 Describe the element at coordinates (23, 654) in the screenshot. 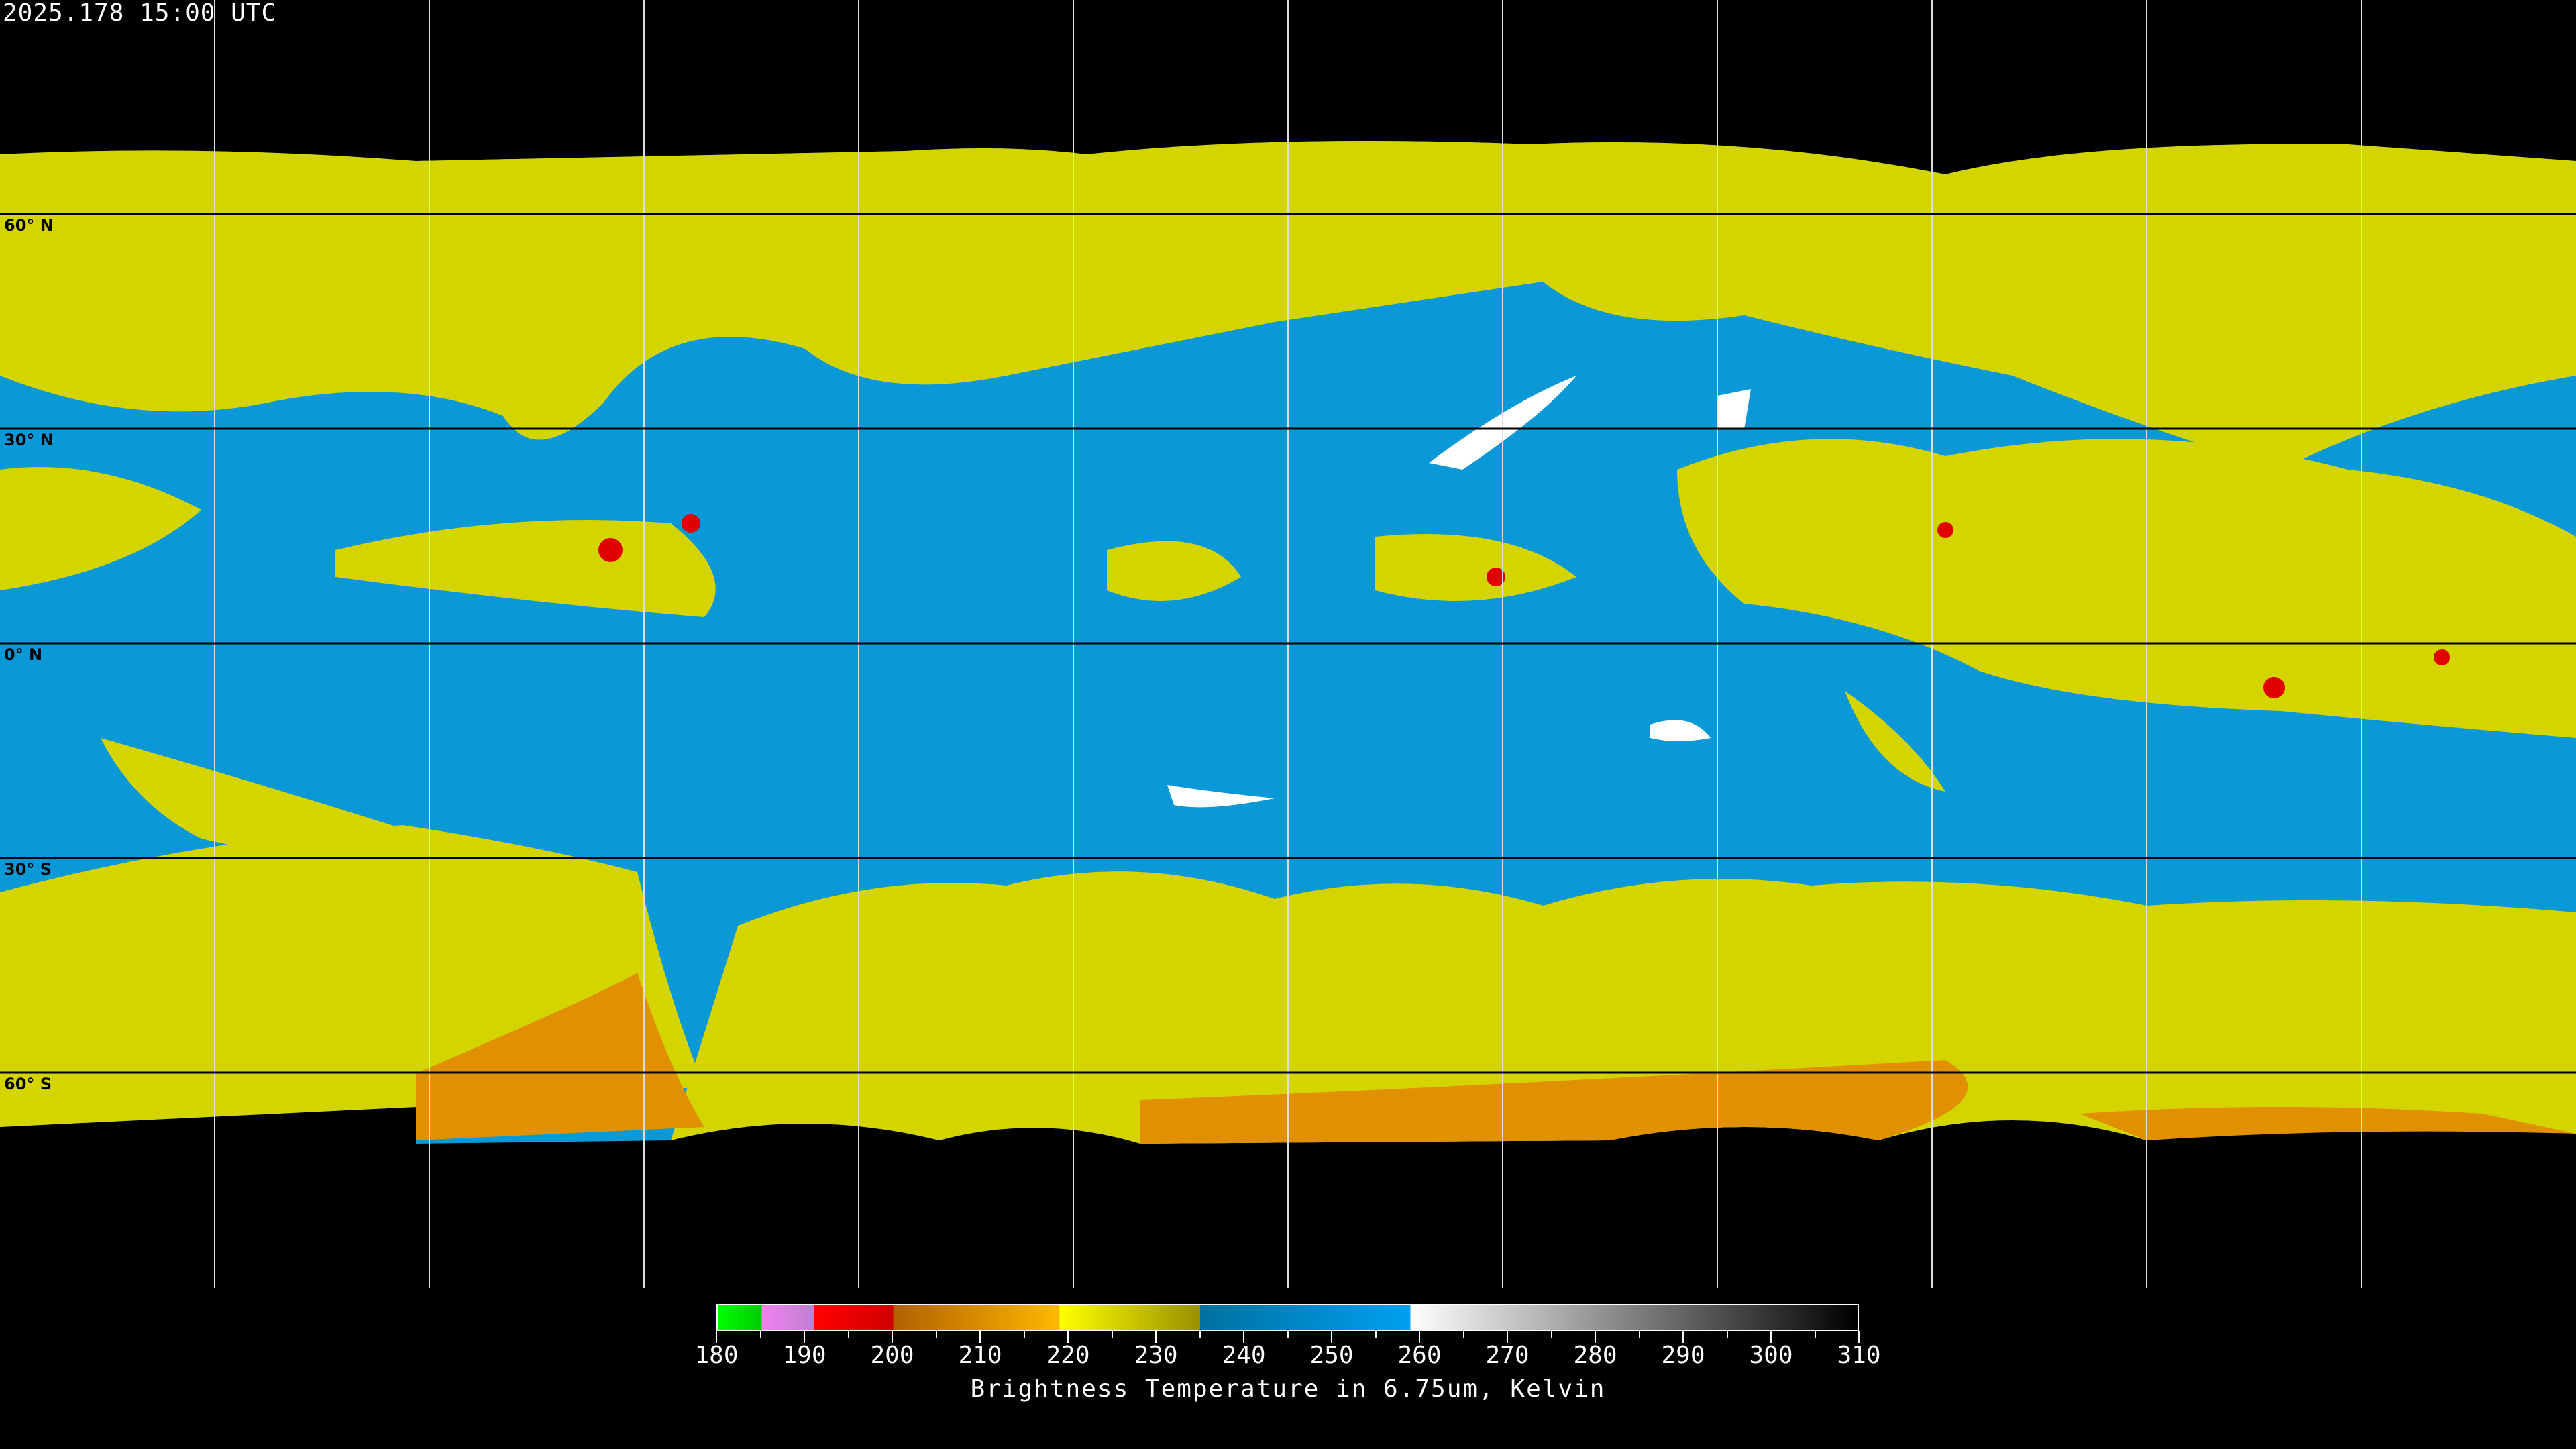

I see `lat-label-0n: 0° N` at that location.